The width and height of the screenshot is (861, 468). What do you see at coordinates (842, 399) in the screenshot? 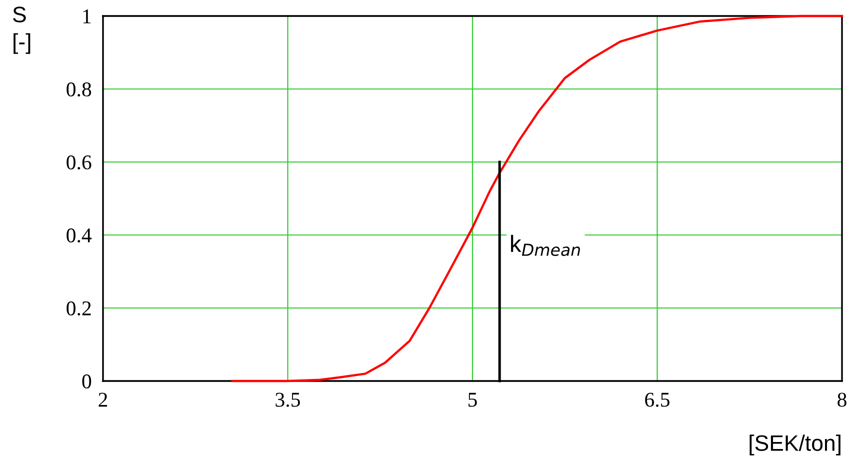
I see `x-tick-label: 8` at bounding box center [842, 399].